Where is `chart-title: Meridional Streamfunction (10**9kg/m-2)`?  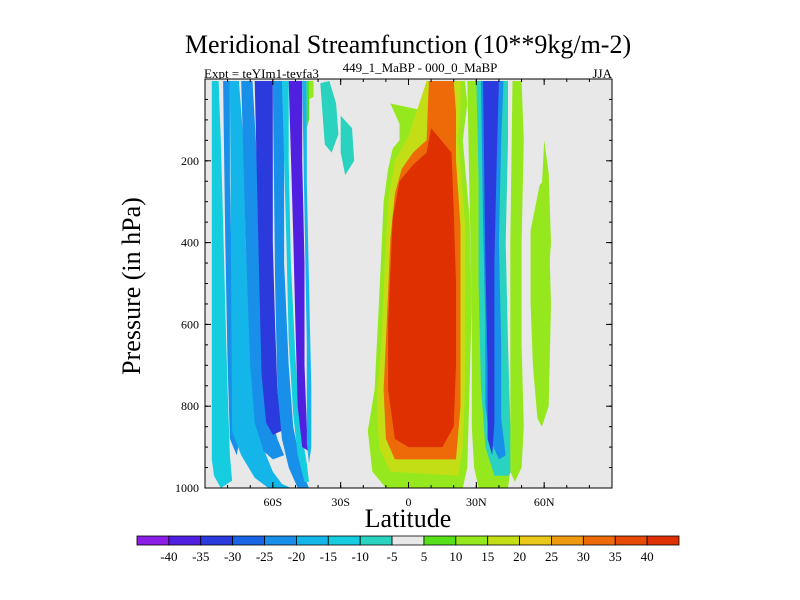
chart-title: Meridional Streamfunction (10**9kg/m-2) is located at coordinates (408, 44).